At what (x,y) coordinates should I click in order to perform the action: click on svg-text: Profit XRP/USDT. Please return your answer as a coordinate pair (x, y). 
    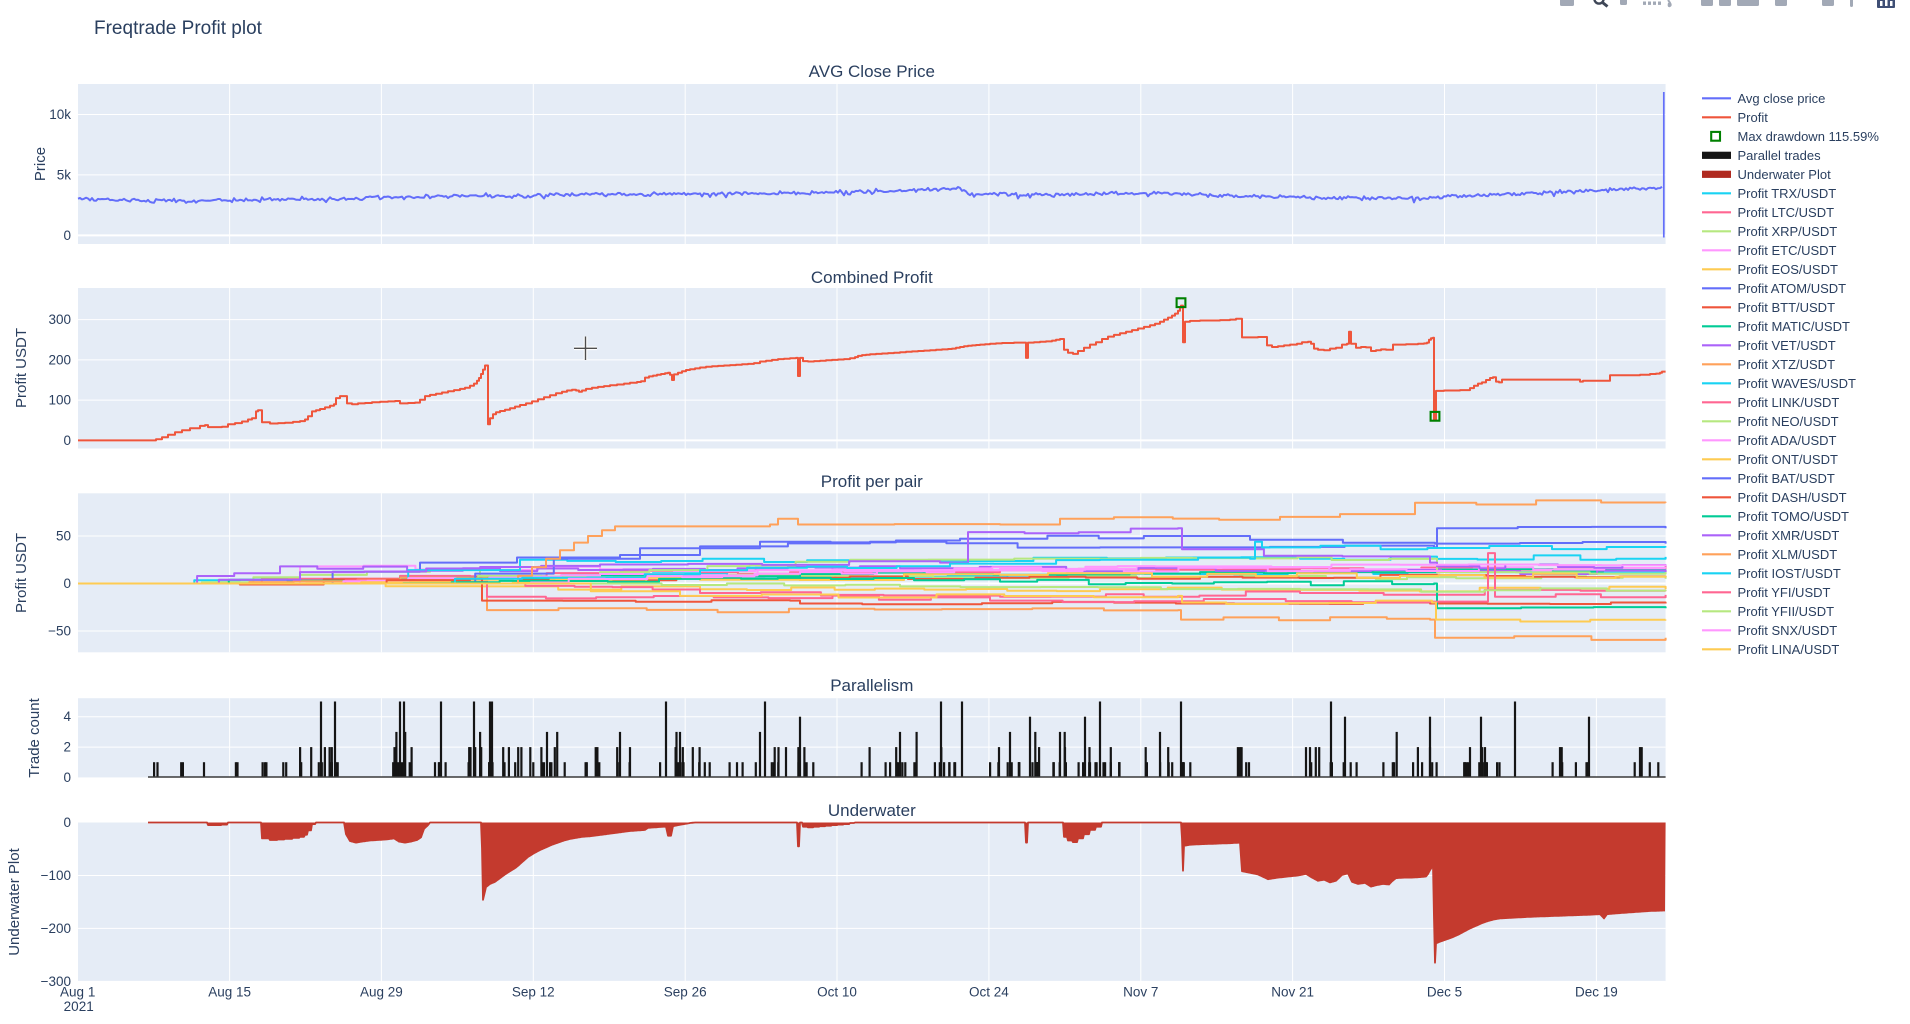
    Looking at the image, I should click on (1788, 231).